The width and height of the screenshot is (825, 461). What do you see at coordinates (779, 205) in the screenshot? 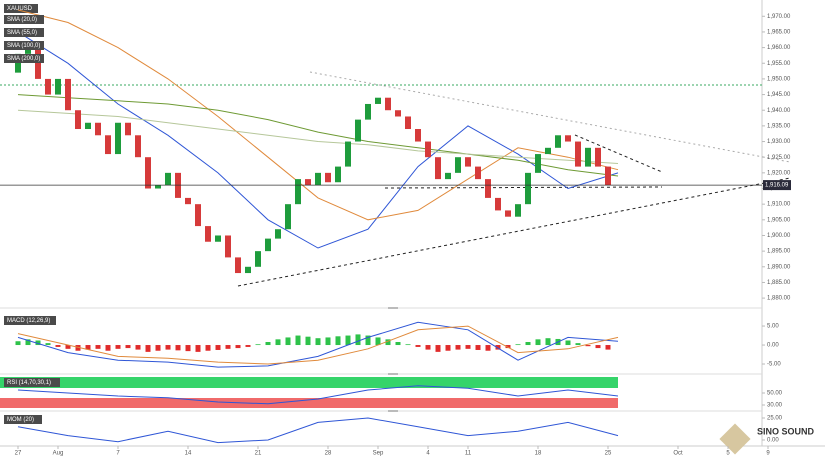
I see `y-tick-label: 1,910.00` at bounding box center [779, 205].